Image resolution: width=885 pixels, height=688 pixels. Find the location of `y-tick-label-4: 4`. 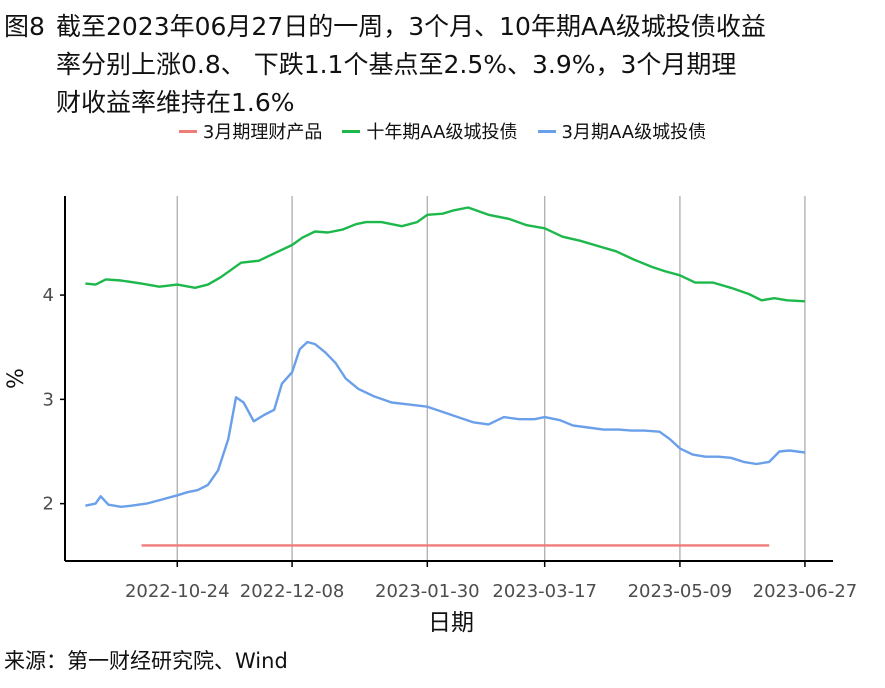

y-tick-label-4: 4 is located at coordinates (48, 295).